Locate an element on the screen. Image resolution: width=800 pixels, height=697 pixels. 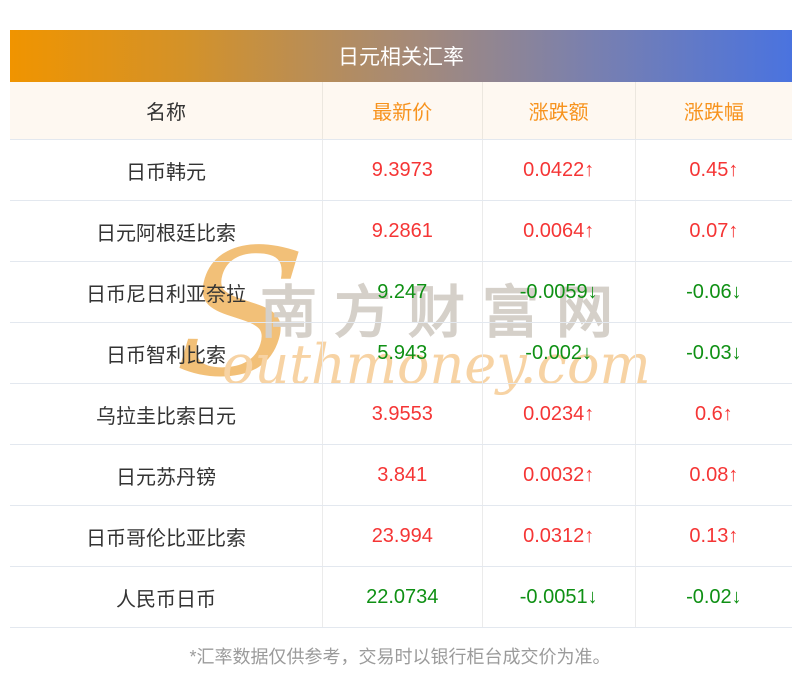
row-change: -0.0059↓ is located at coordinates (558, 292).